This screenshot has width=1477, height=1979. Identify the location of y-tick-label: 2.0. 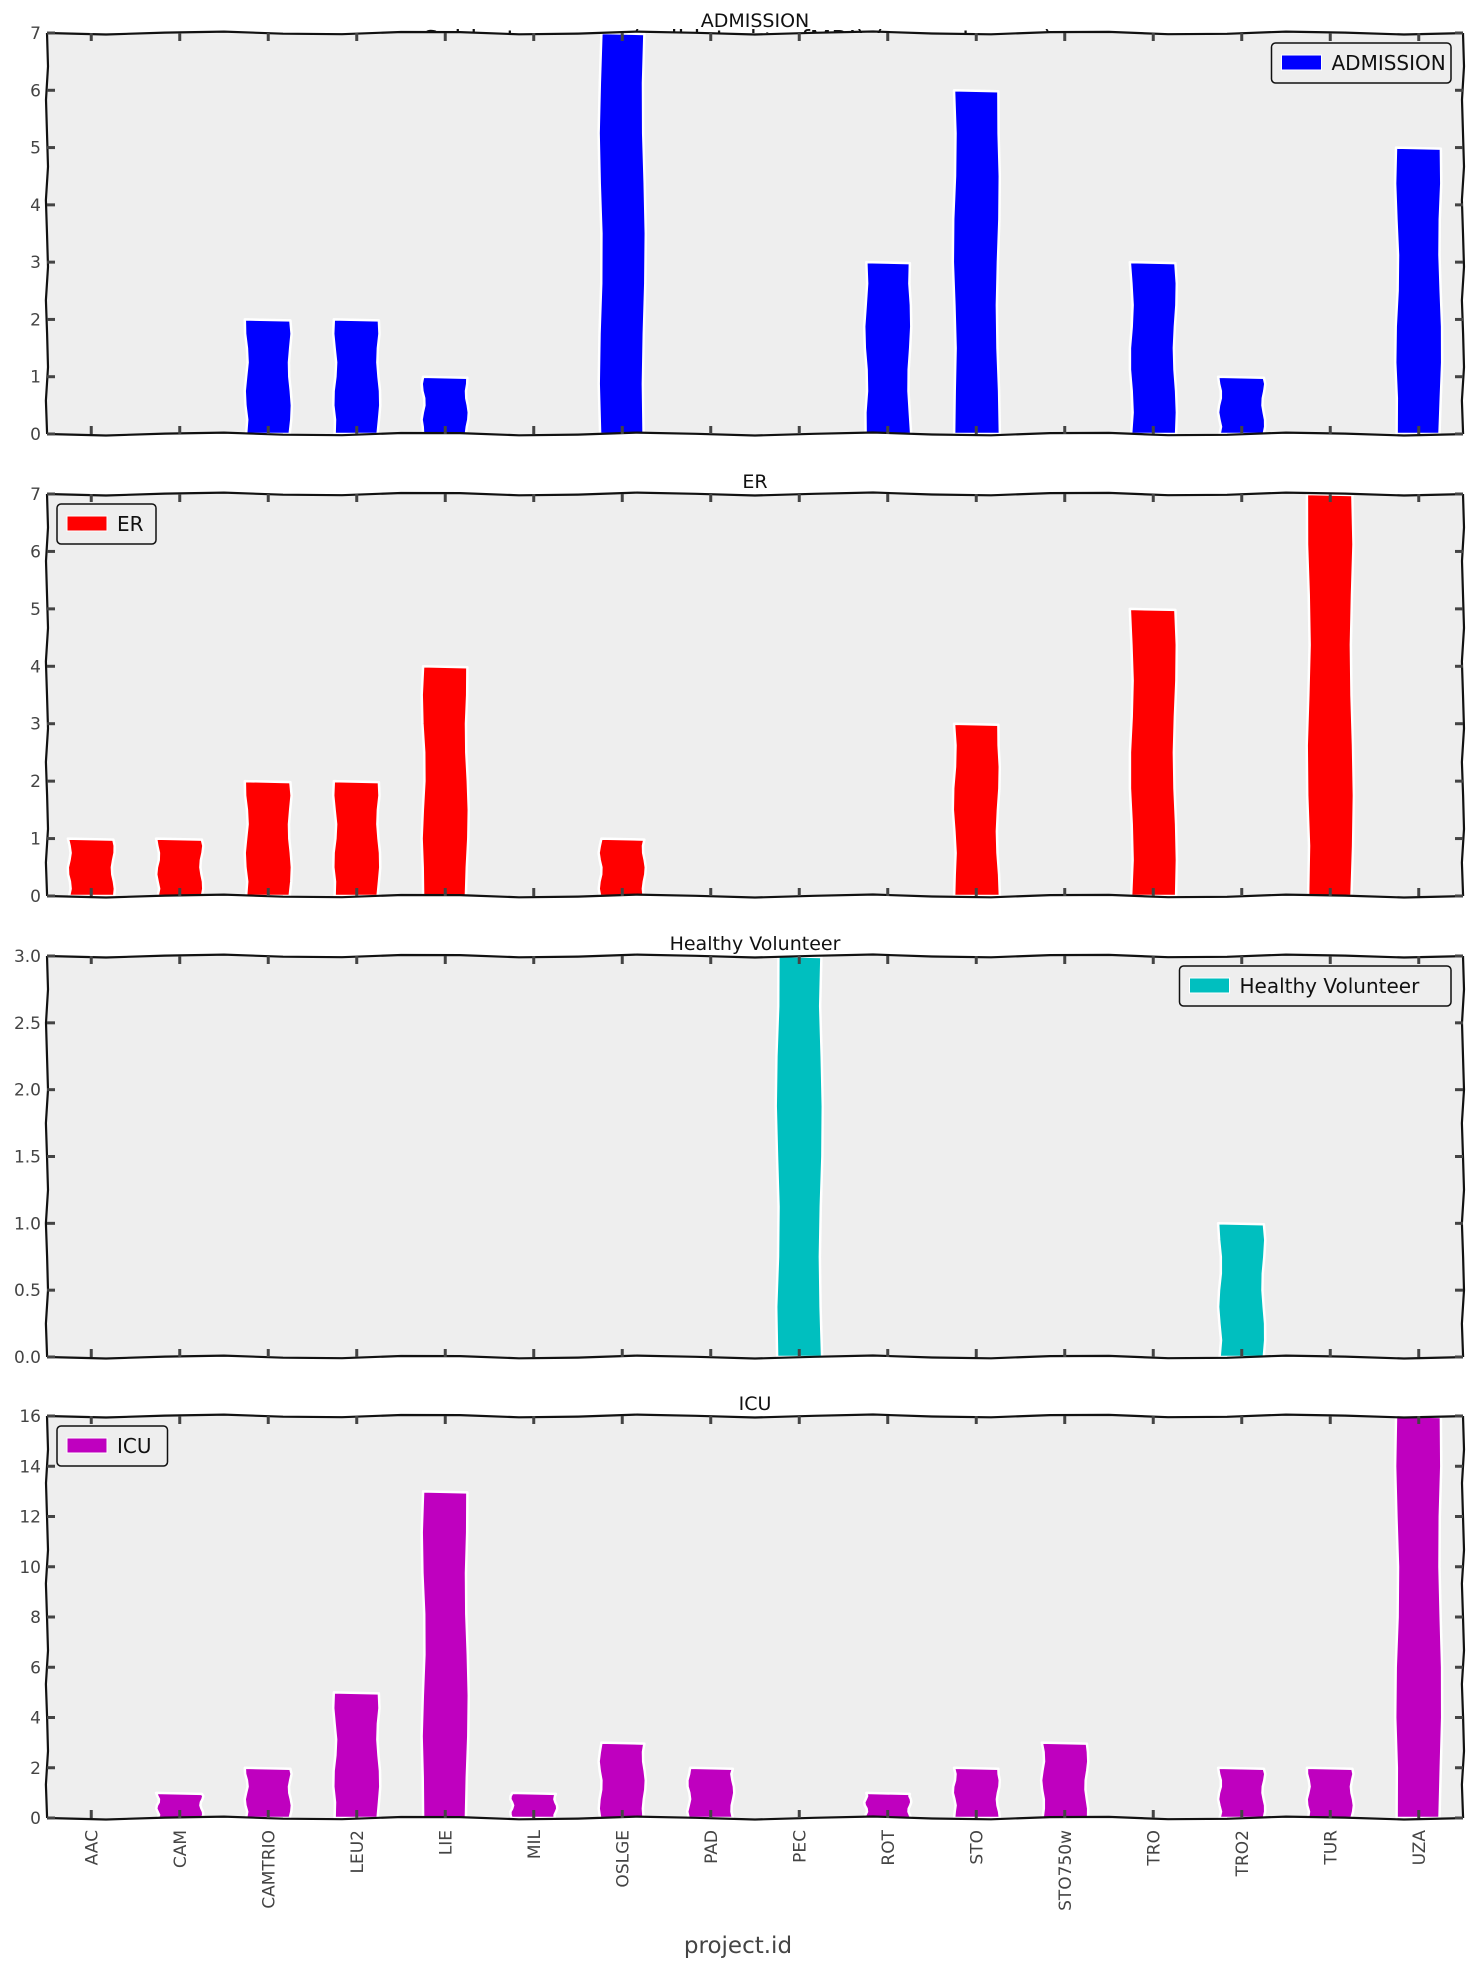
(27, 1091).